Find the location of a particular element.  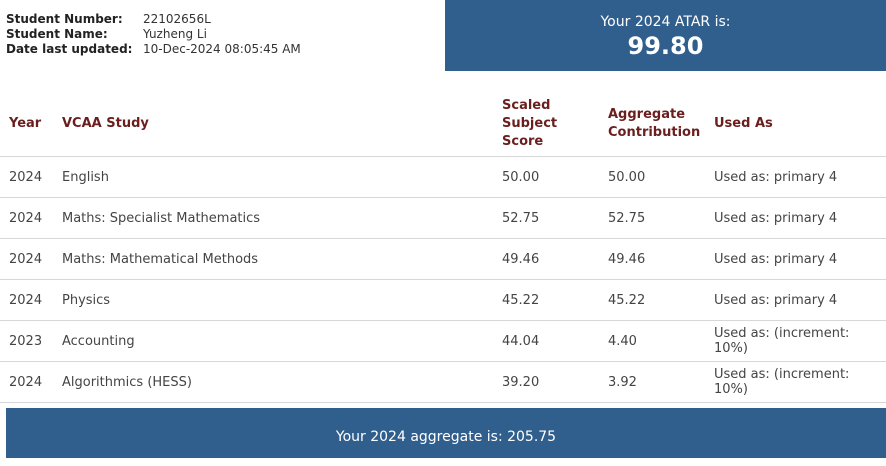

header-scaled-score: Scaled Subject Score is located at coordinates (549, 124).